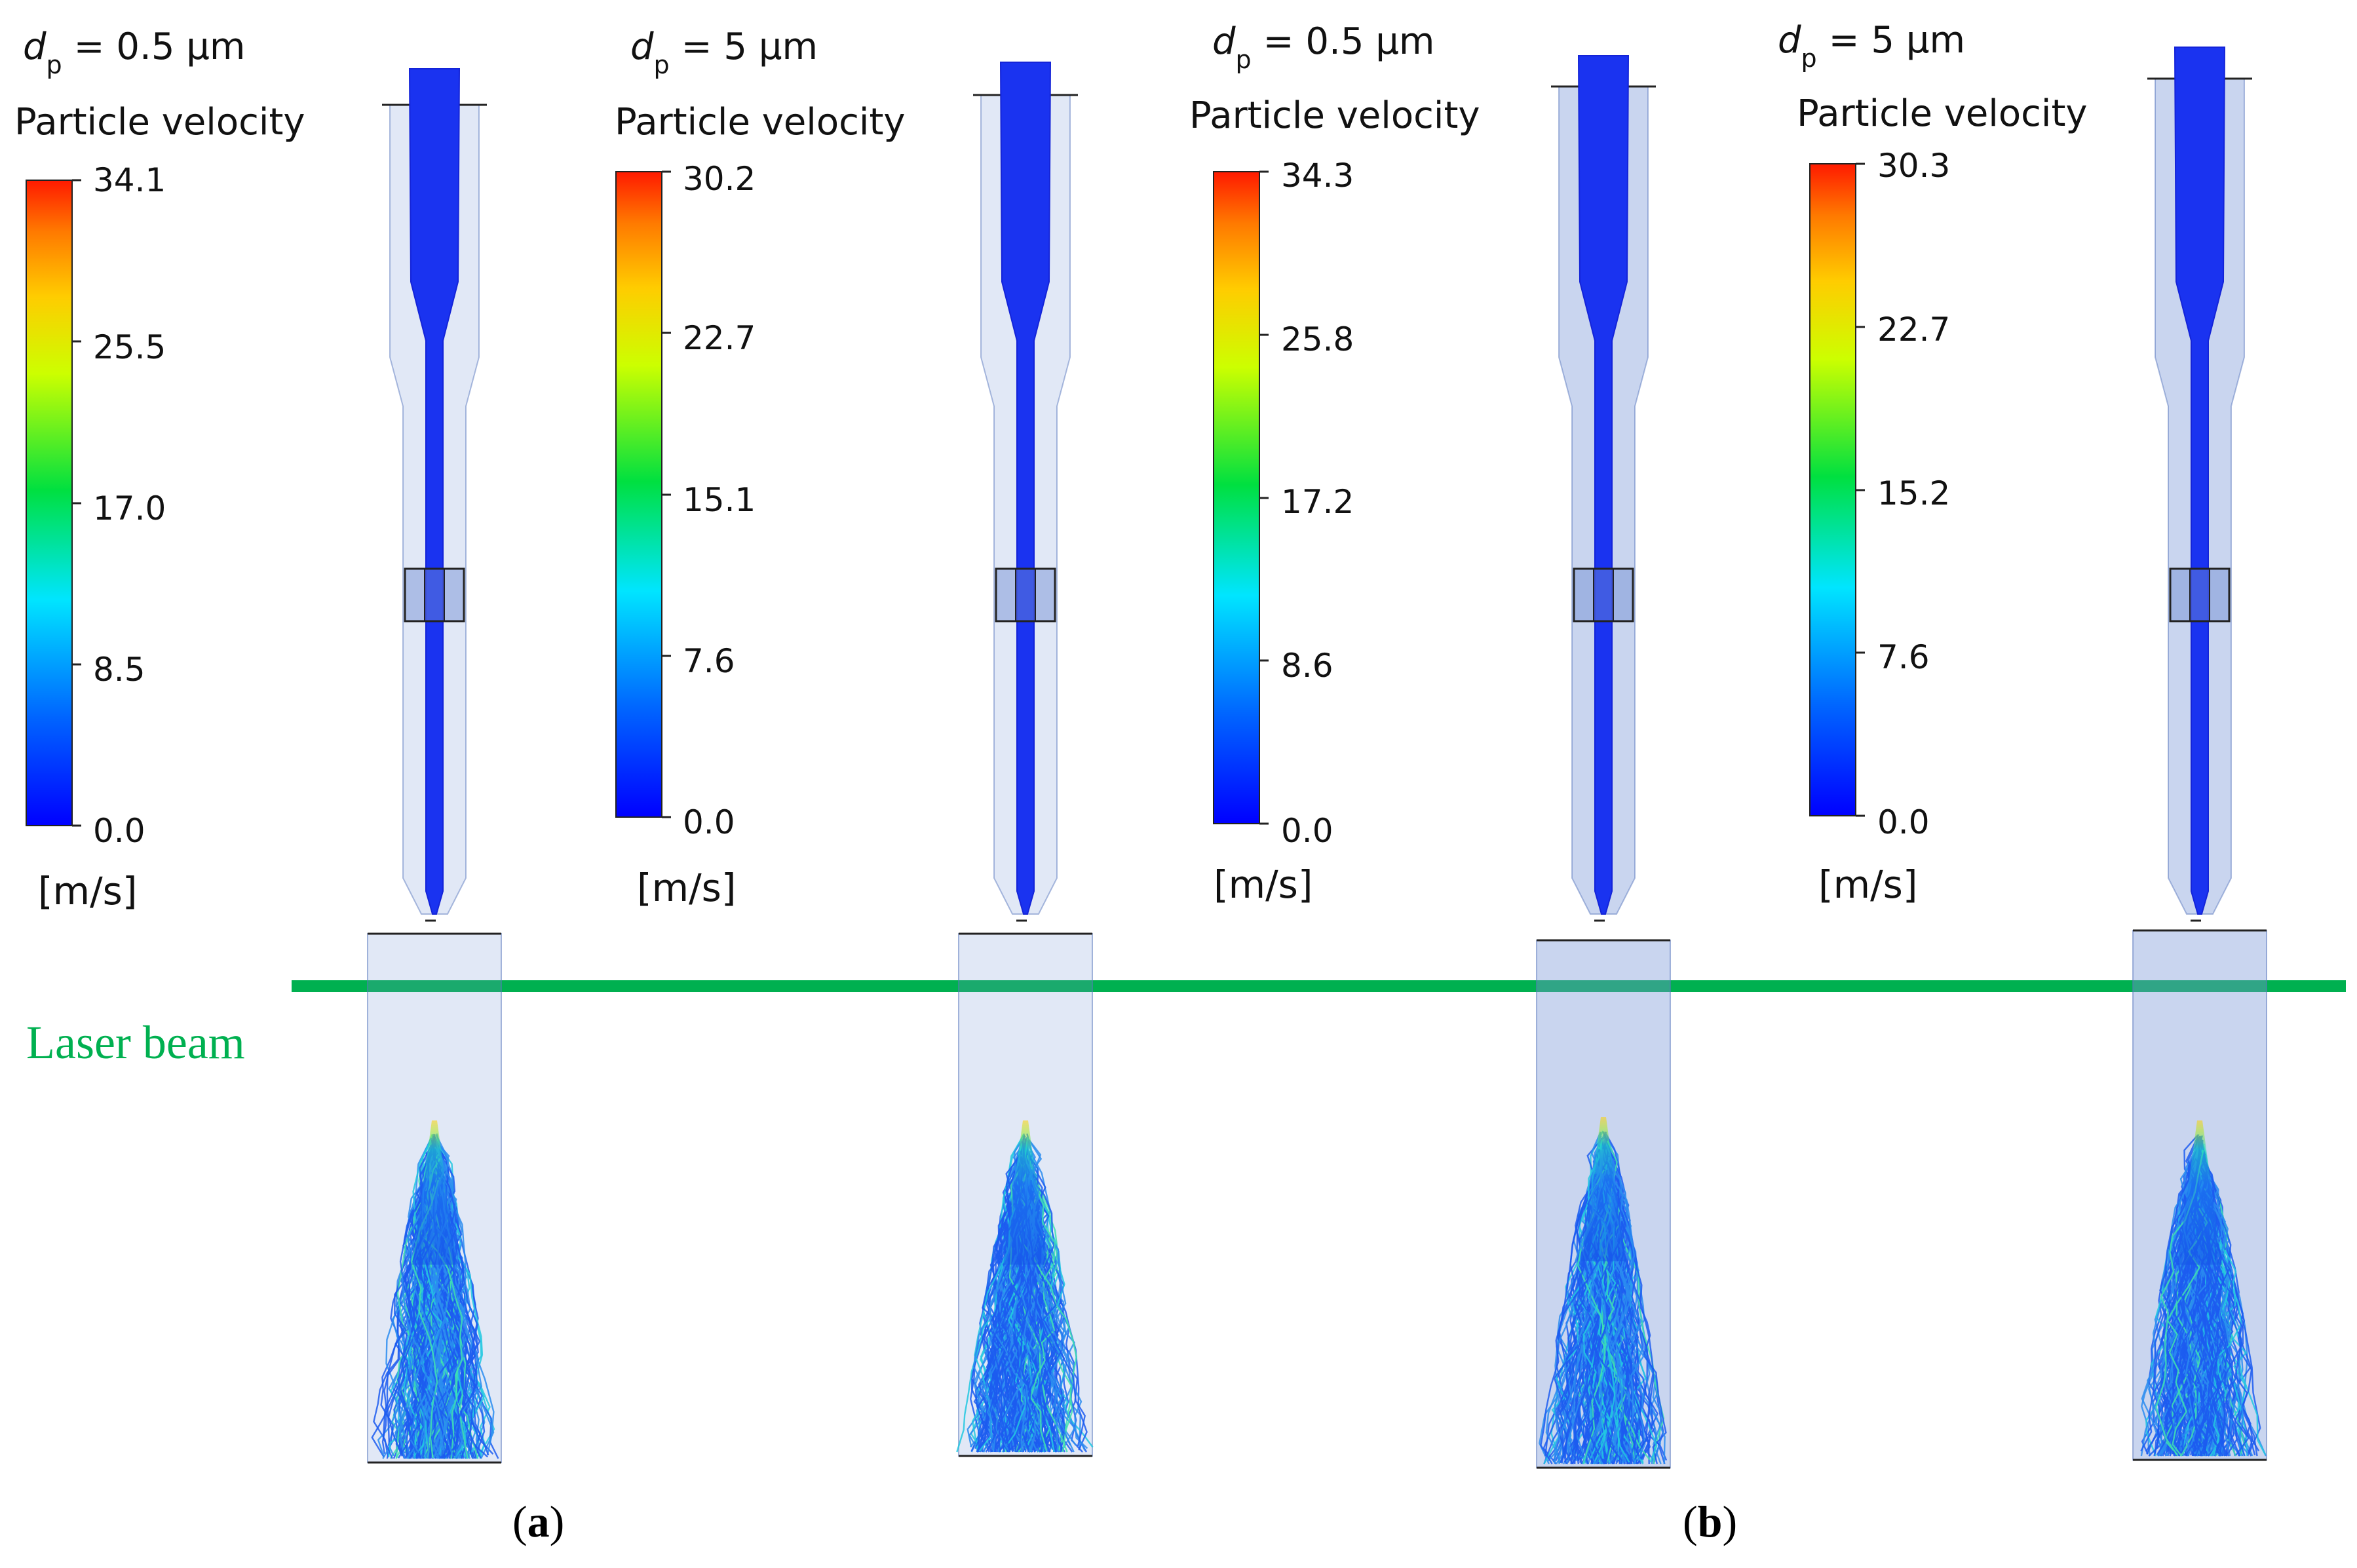 The height and width of the screenshot is (1568, 2357). Describe the element at coordinates (129, 347) in the screenshot. I see `tick-label: 25.5` at that location.